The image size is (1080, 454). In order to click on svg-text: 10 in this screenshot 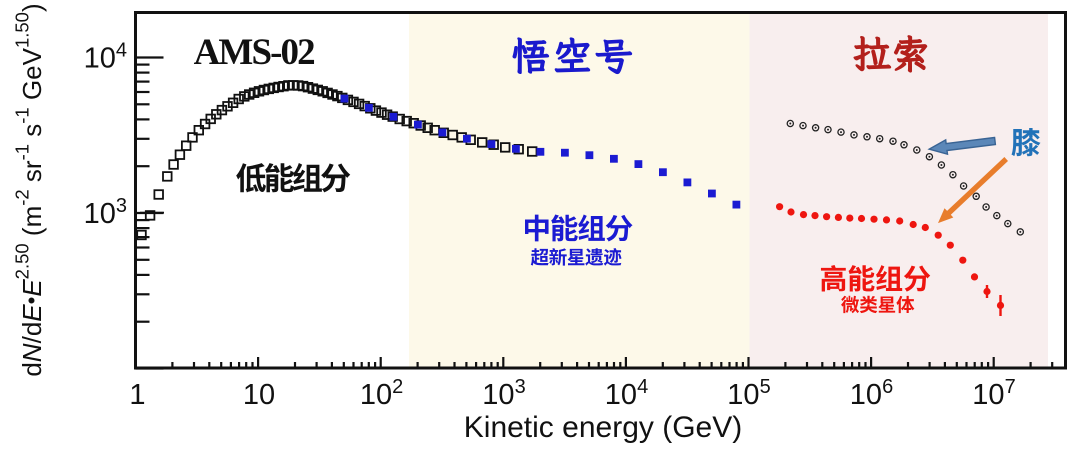, I will do `click(259, 395)`.